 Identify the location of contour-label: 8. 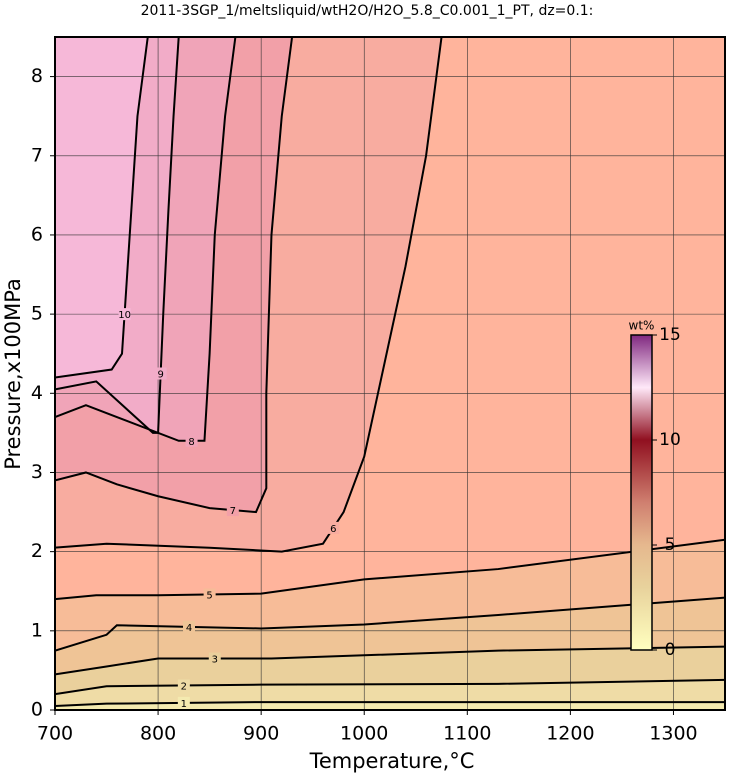
(191, 442).